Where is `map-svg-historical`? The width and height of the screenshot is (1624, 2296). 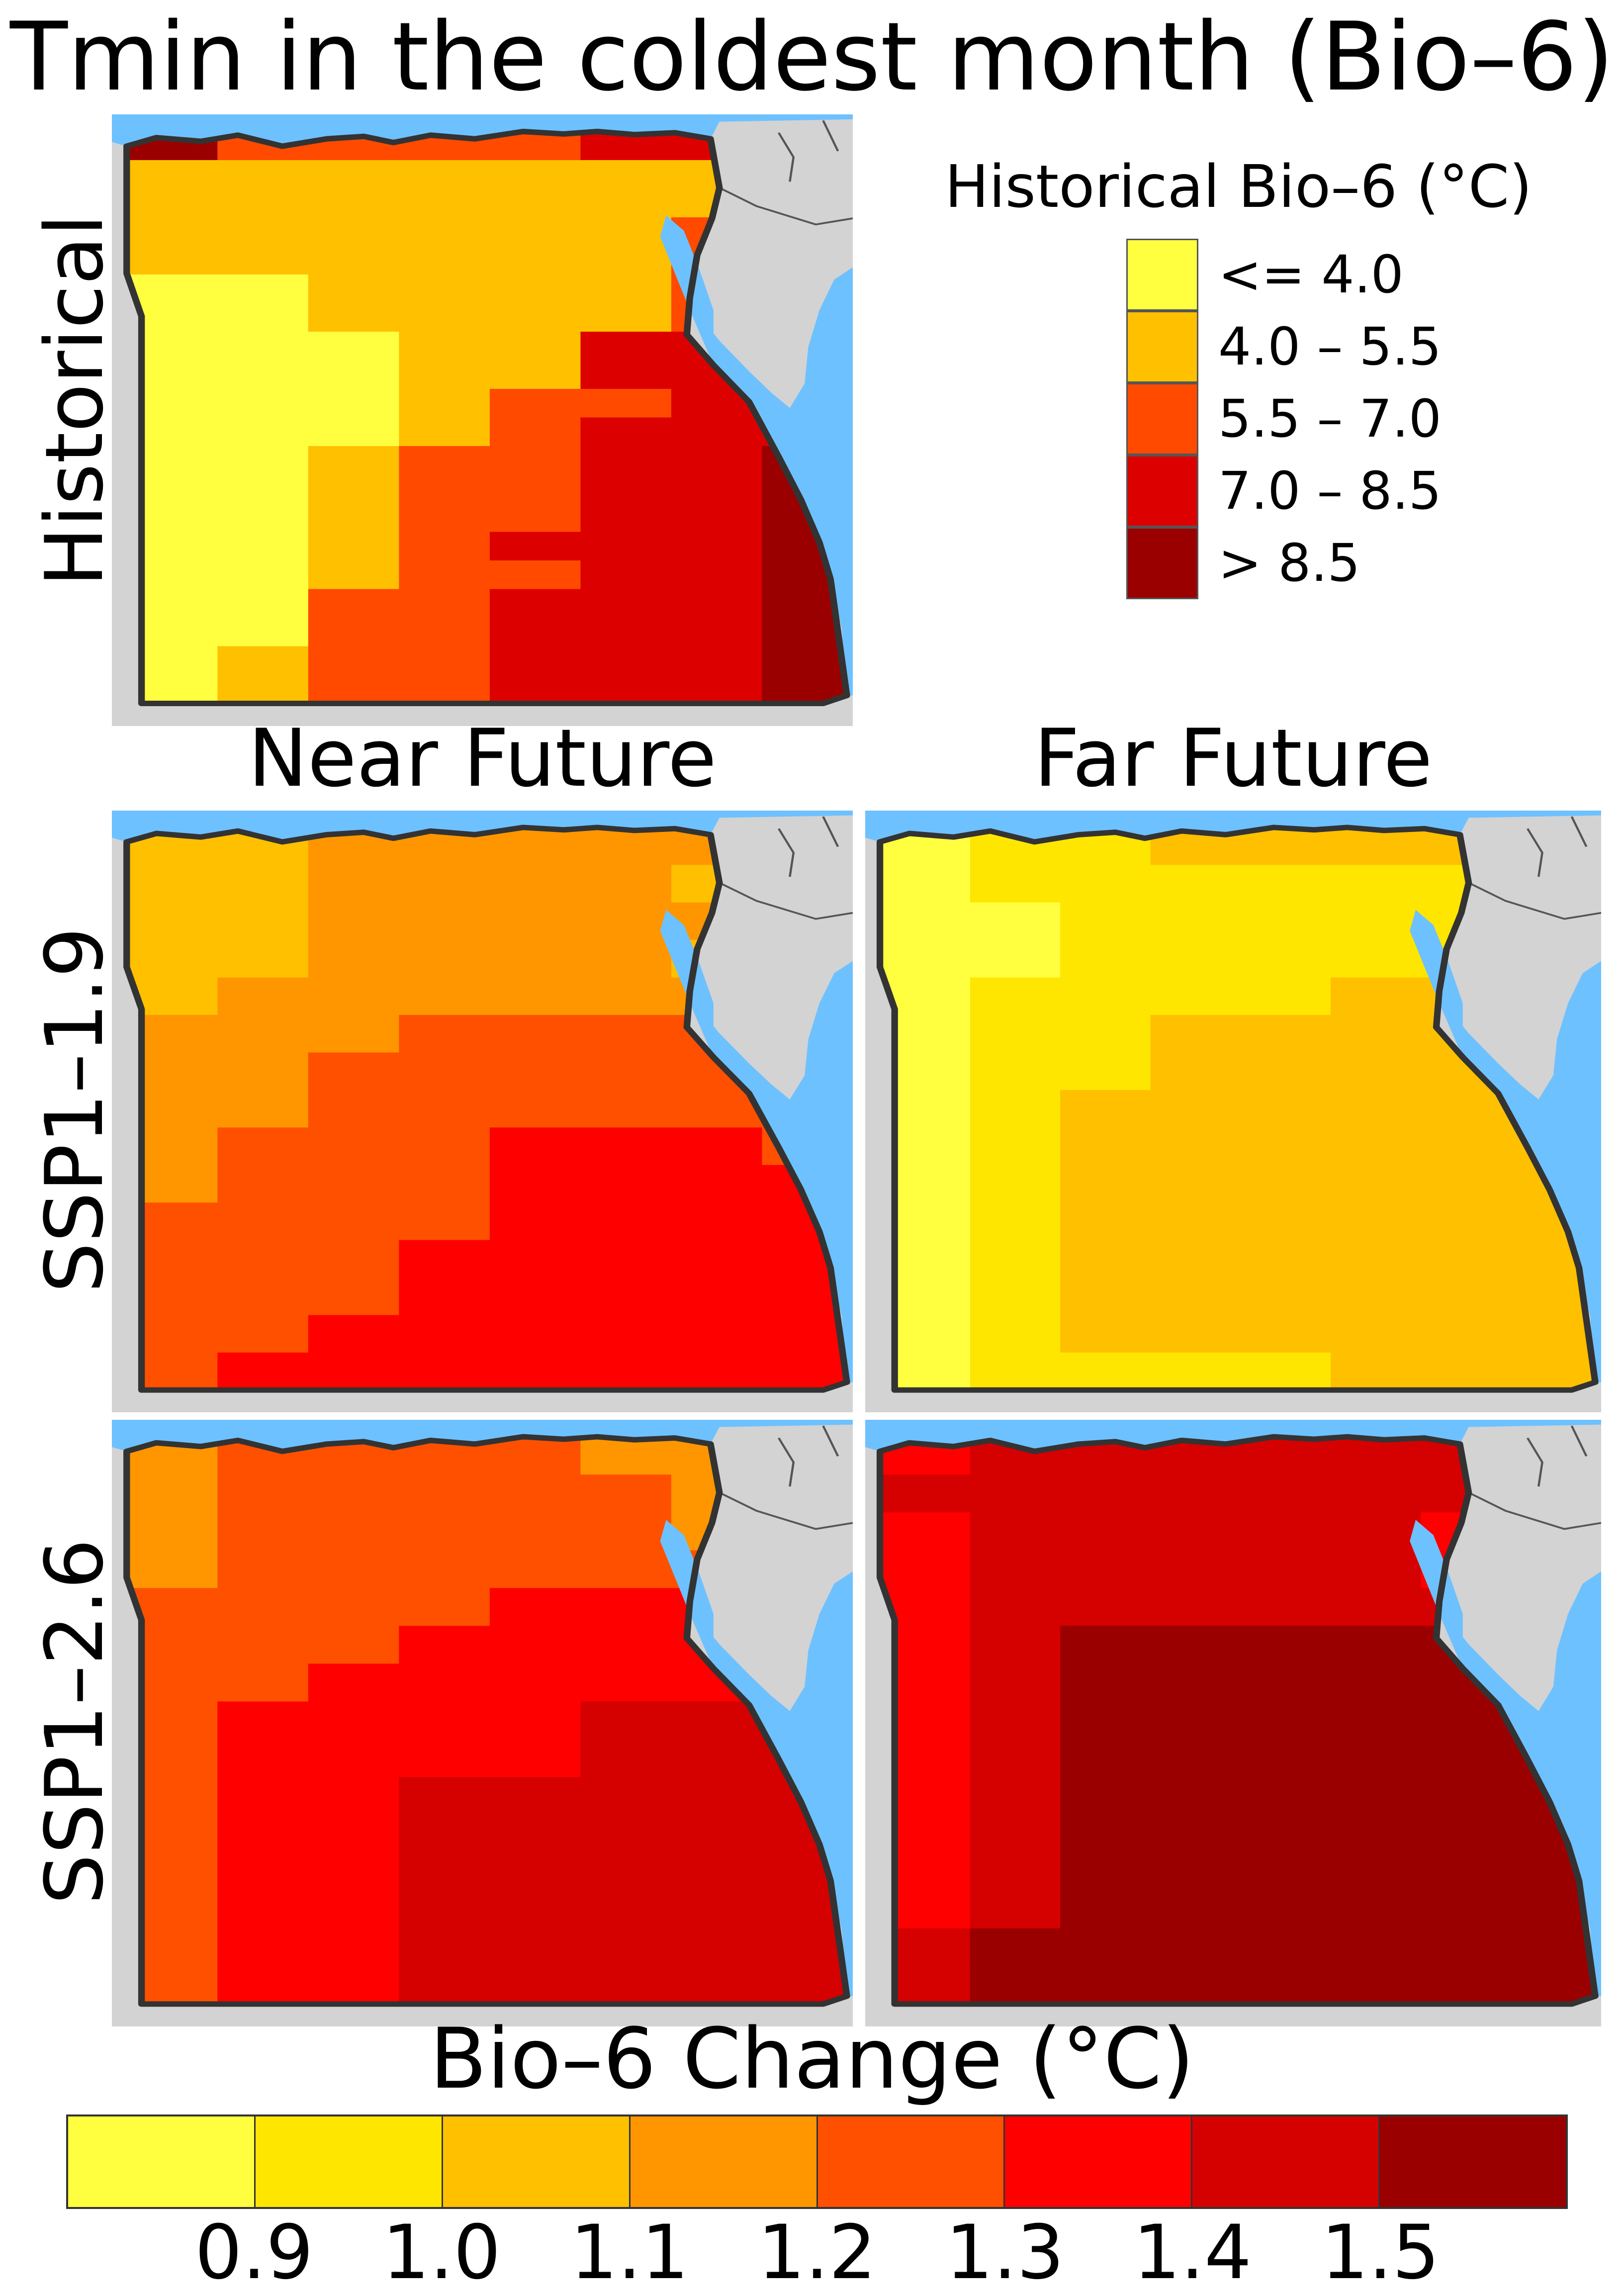
map-svg-historical is located at coordinates (482, 420).